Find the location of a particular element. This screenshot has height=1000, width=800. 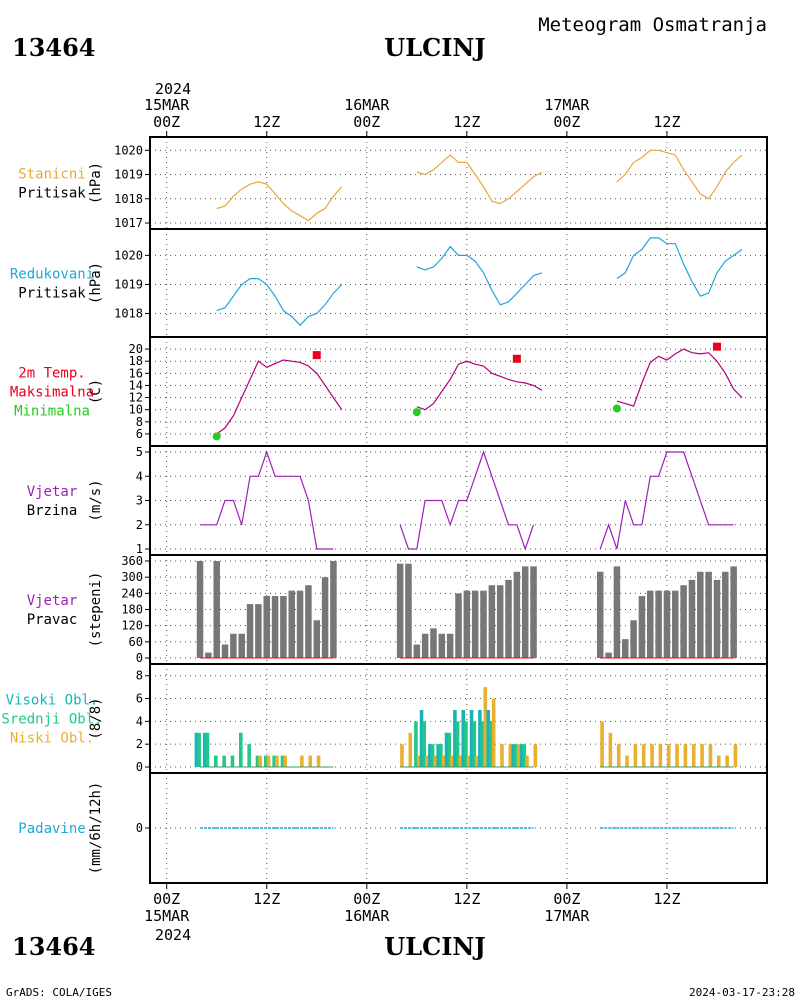

y-tick-label: 6 is located at coordinates (139, 434).